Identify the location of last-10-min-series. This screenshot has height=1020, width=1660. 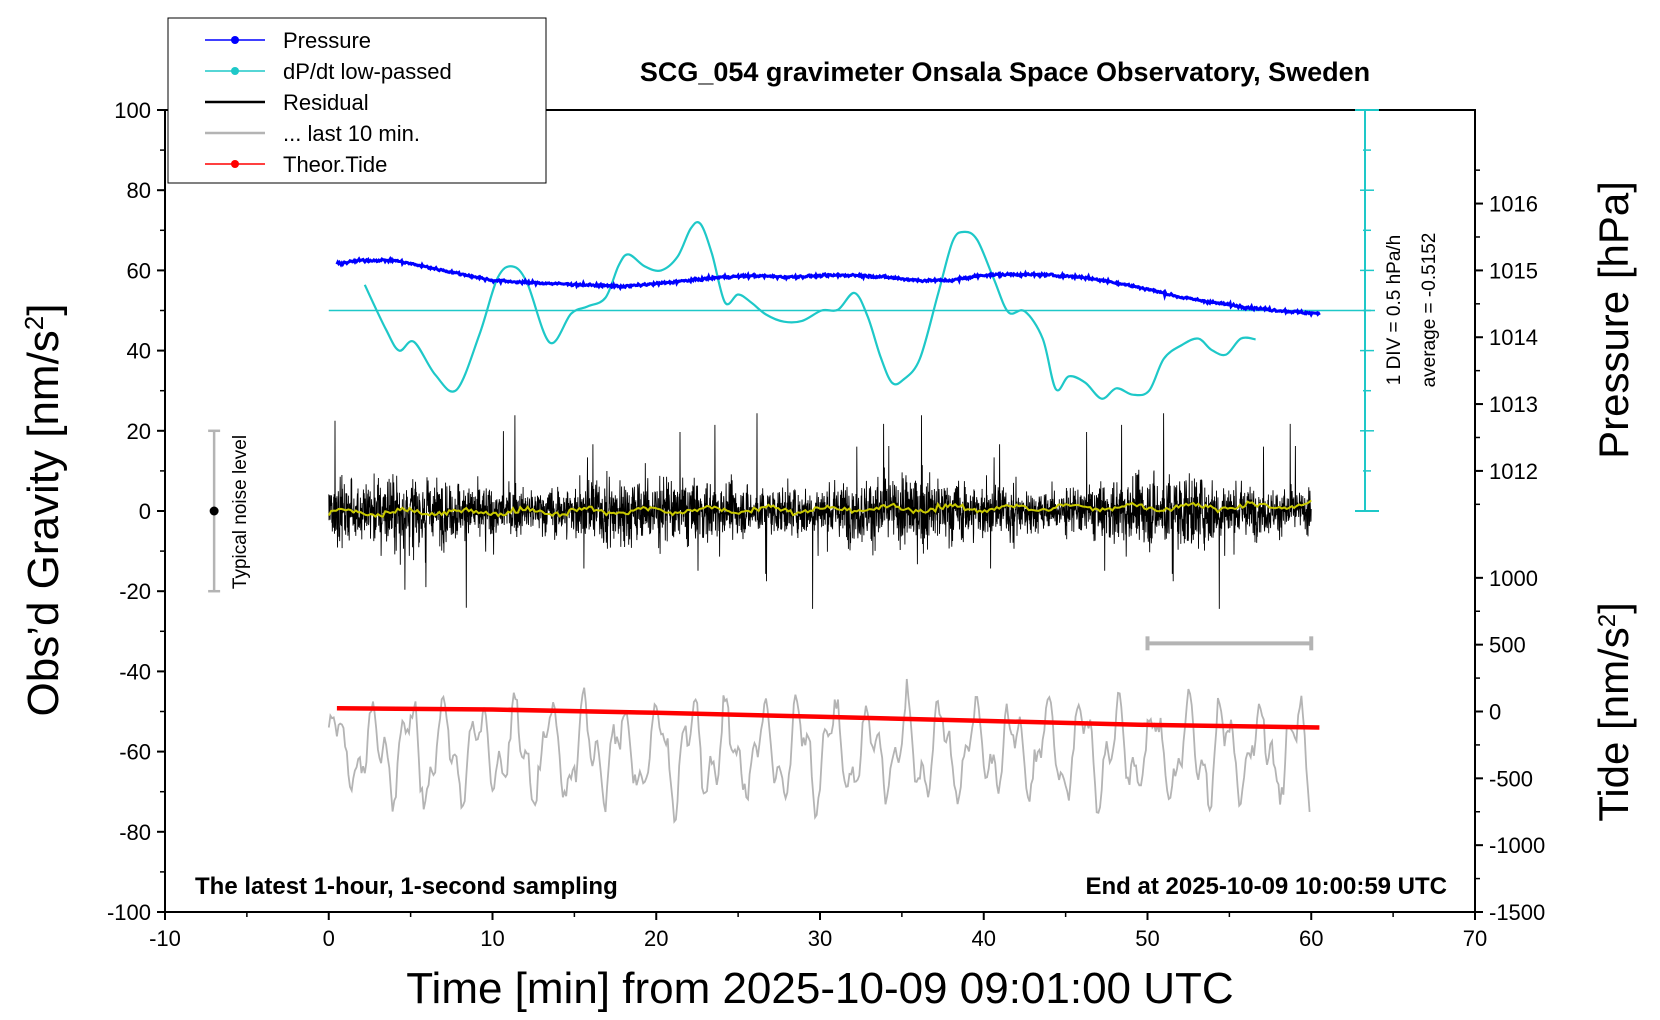
(819, 751).